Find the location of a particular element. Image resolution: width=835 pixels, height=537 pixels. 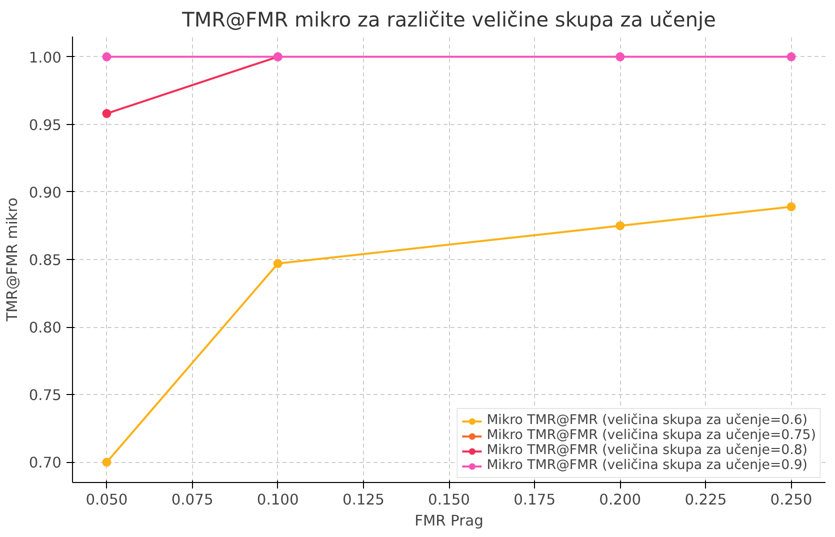

legend-label: Mikro TMR@FMR (veličina skupa za učenje=0.8) is located at coordinates (647, 450).